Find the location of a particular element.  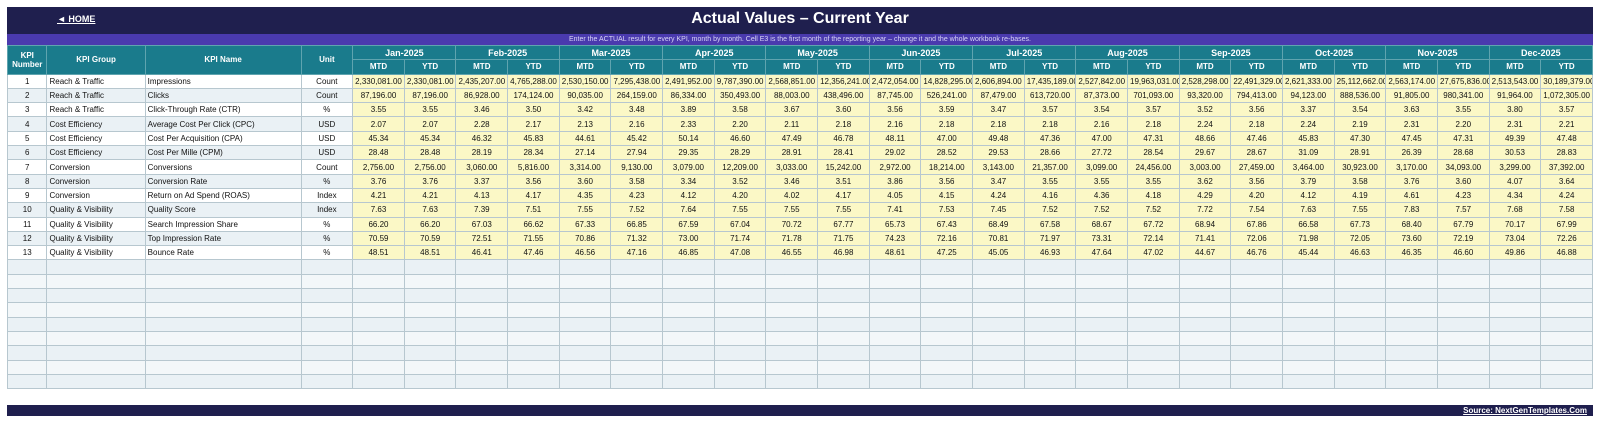

mtd-value-cell: 28.91 is located at coordinates (792, 153).